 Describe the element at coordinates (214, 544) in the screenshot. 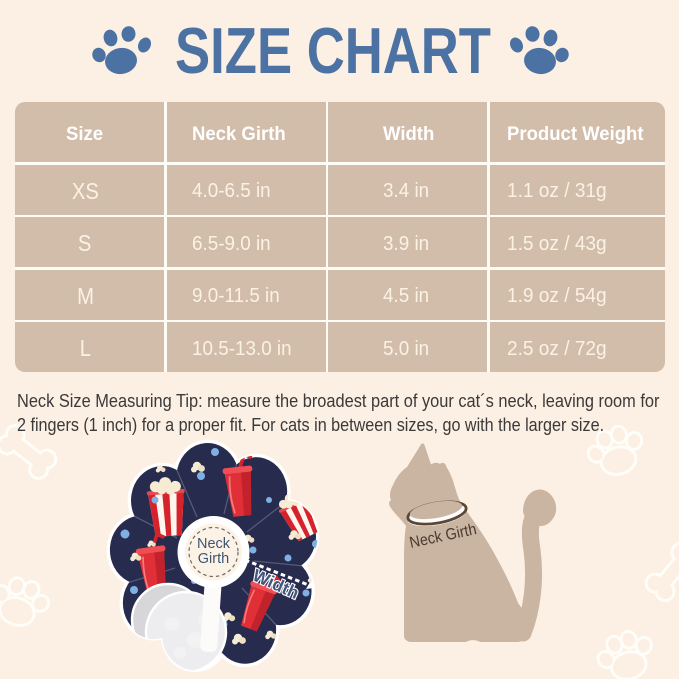

I see `svg-text: Neck` at that location.